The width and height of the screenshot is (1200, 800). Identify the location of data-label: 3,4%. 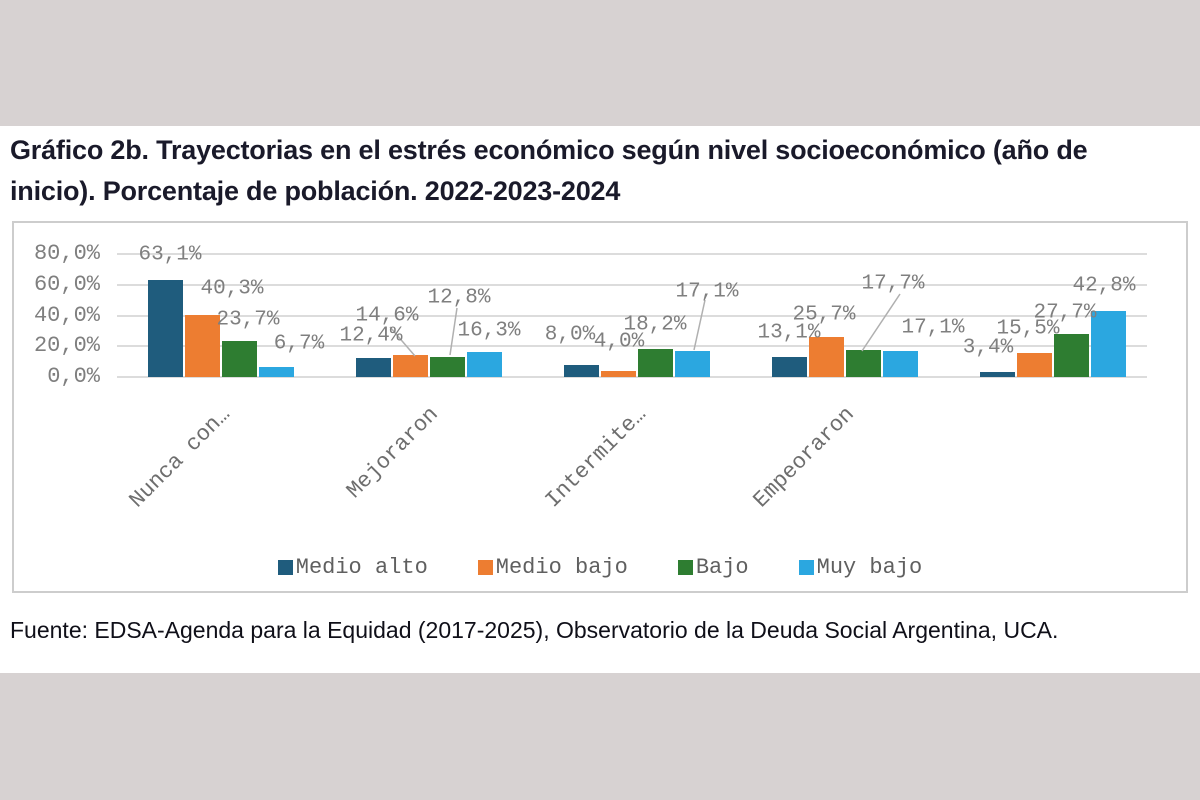
(988, 348).